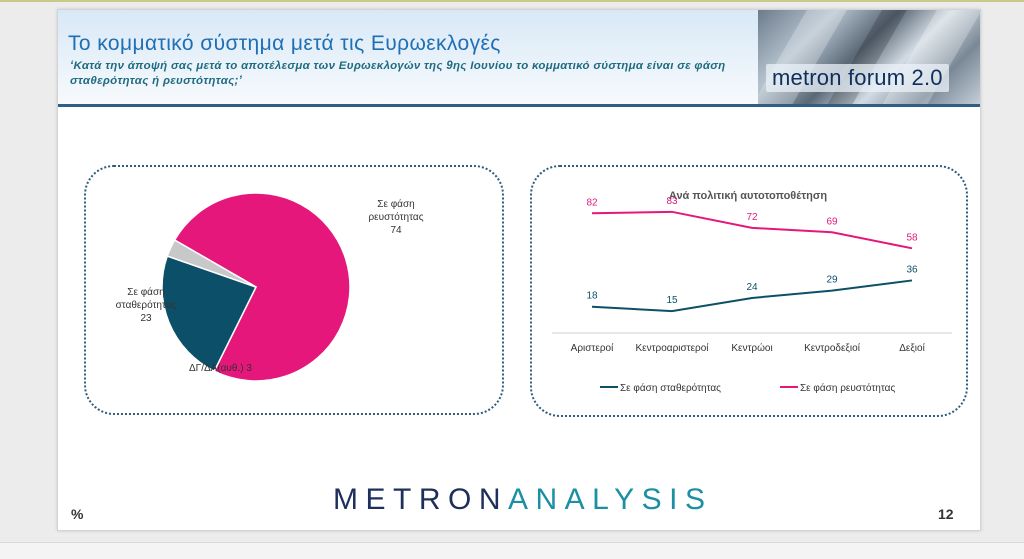  What do you see at coordinates (832, 348) in the screenshot?
I see `x-tick-label: Κεντροδεξιοί` at bounding box center [832, 348].